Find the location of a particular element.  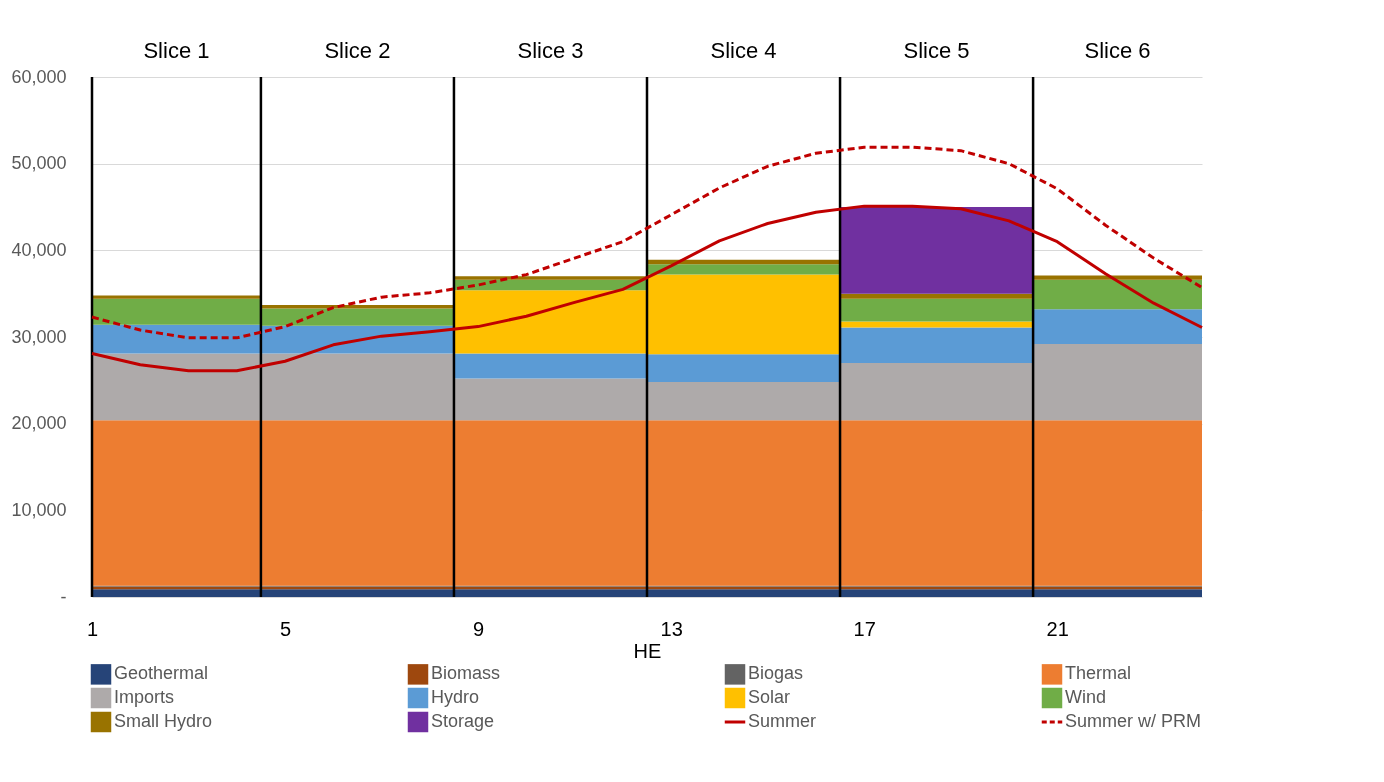

x-tick-label: 5 is located at coordinates (285, 628).